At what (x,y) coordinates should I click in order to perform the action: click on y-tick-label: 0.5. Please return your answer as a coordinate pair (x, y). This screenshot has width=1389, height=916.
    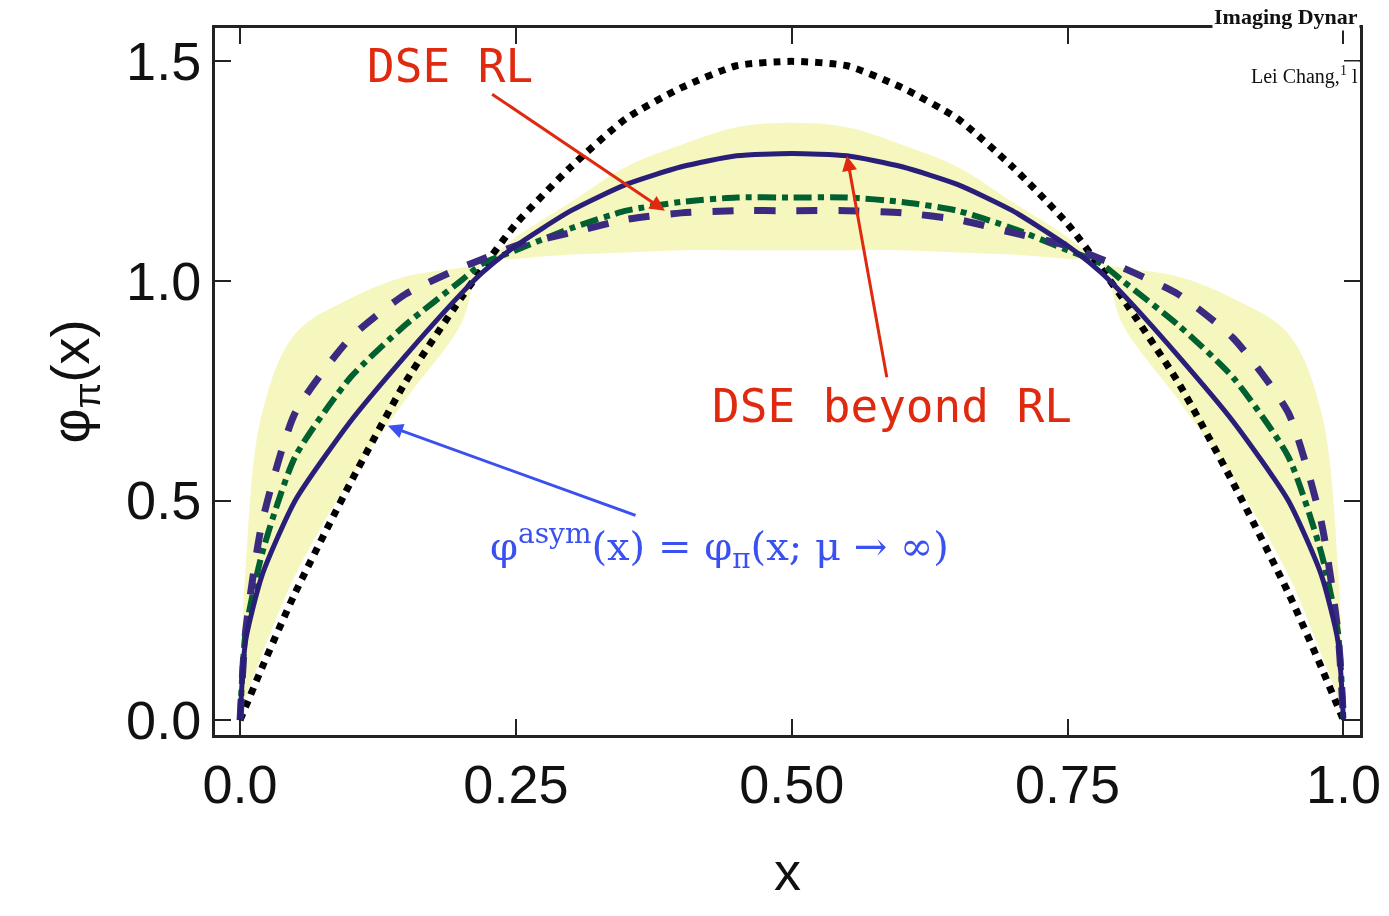
    Looking at the image, I should click on (164, 500).